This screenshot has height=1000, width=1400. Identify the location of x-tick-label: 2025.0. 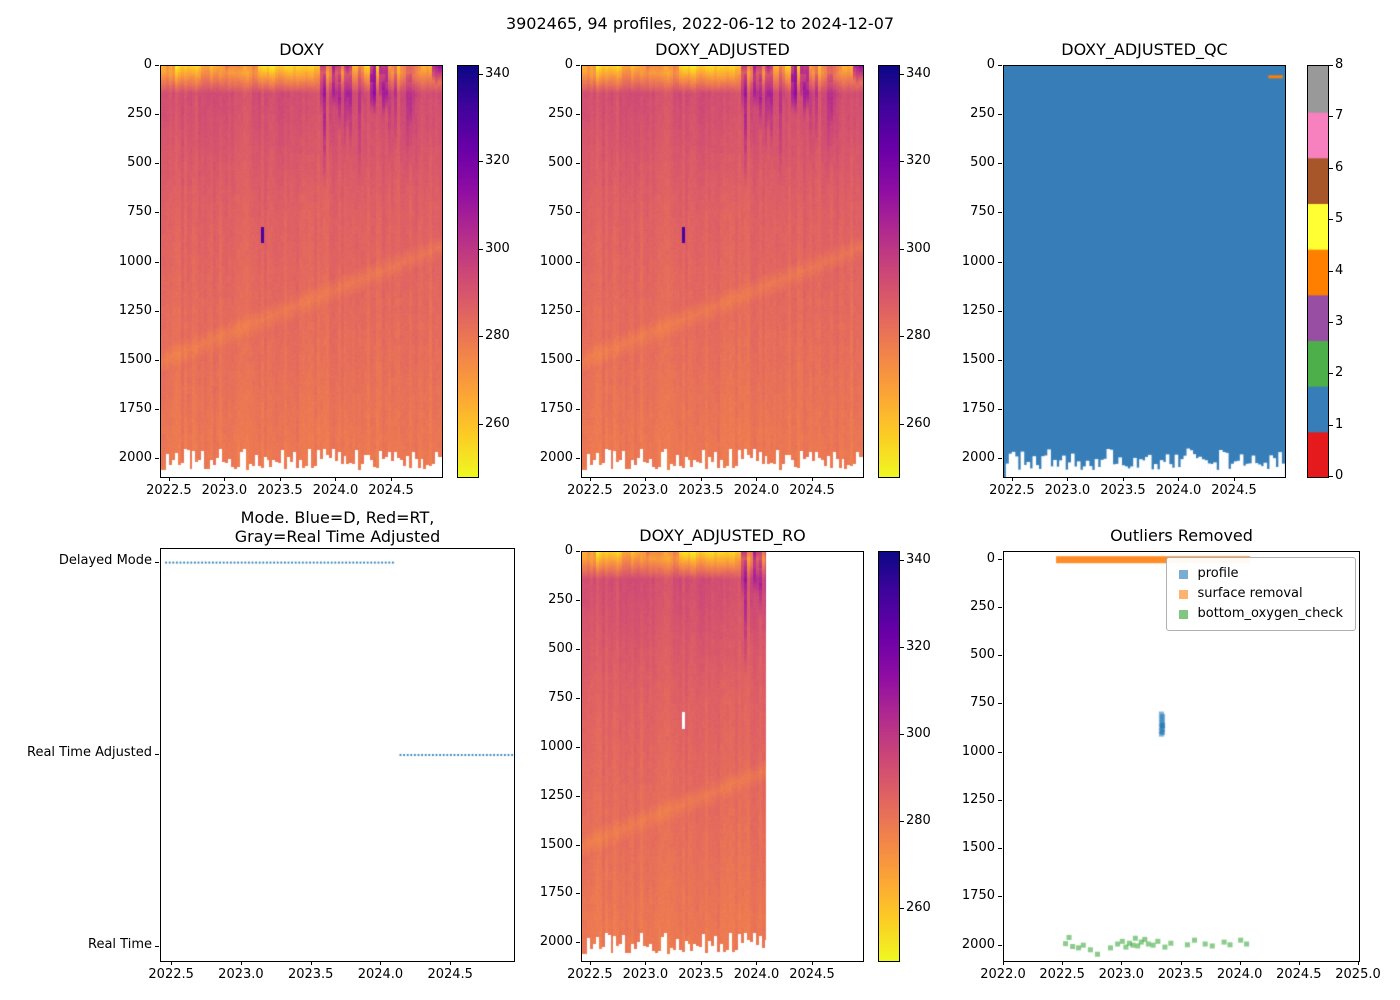
(1358, 974).